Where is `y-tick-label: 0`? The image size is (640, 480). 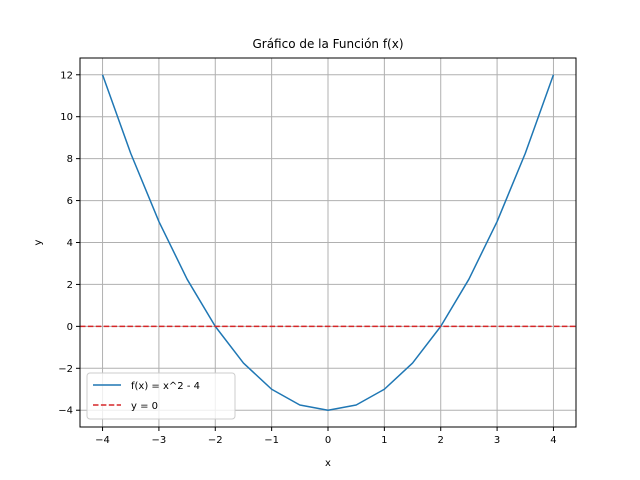
y-tick-label: 0 is located at coordinates (70, 327).